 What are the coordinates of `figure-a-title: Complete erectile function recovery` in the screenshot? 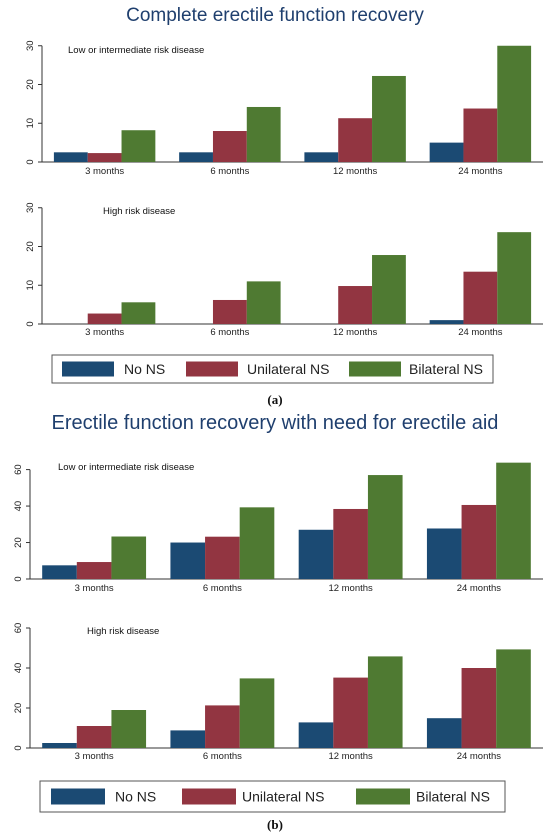 It's located at (275, 15).